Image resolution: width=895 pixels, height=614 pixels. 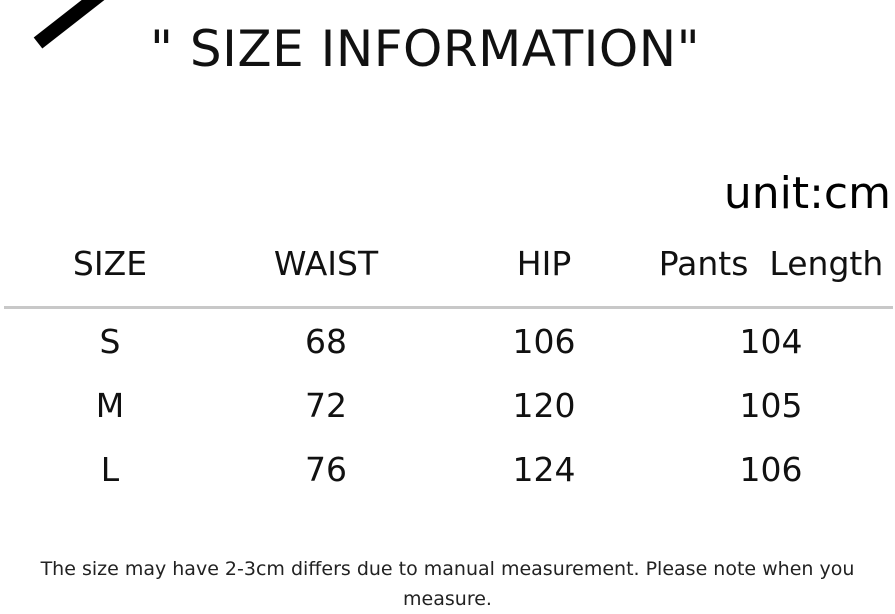 What do you see at coordinates (771, 263) in the screenshot?
I see `header-pants-length: Pants Length` at bounding box center [771, 263].